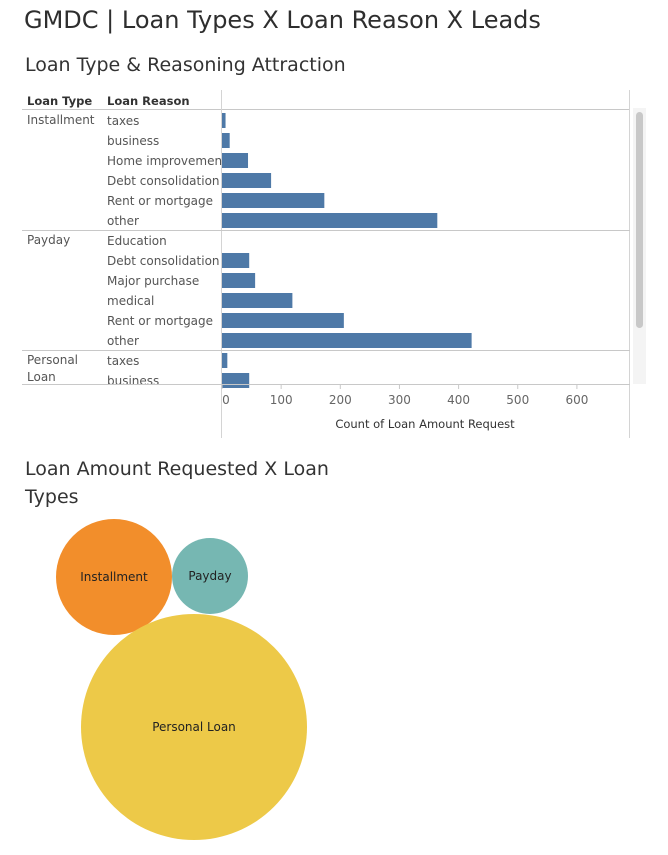 The width and height of the screenshot is (668, 855). What do you see at coordinates (399, 400) in the screenshot?
I see `x-tick-label: 300` at bounding box center [399, 400].